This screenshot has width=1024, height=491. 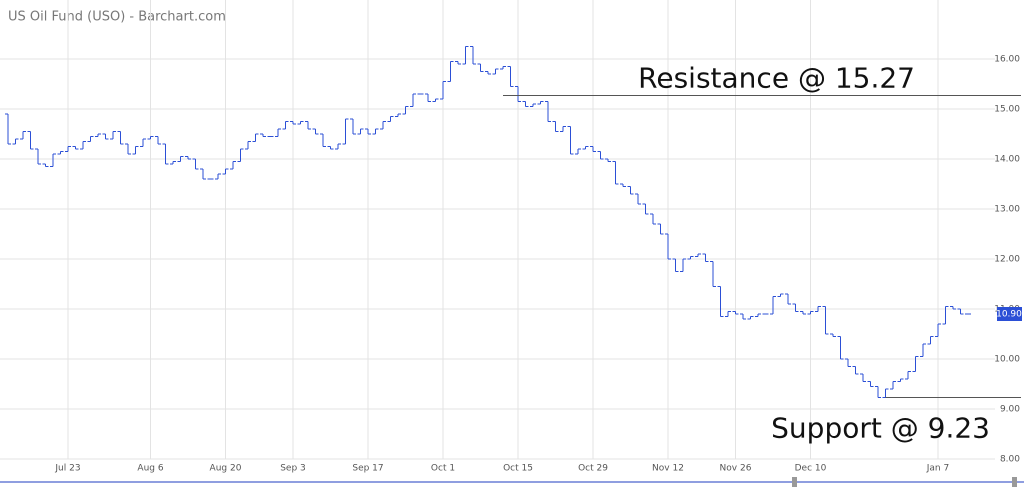 I want to click on scroll-handle-left, so click(x=794, y=482).